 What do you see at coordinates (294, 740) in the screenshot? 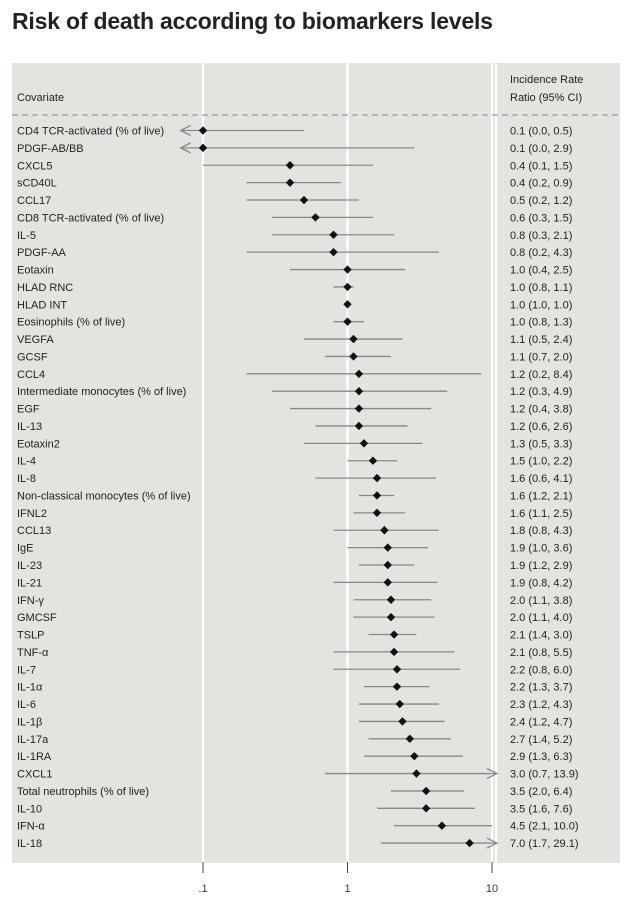
I see `forest-row: IL-17a 2.7 (1.4, 5.2)` at bounding box center [294, 740].